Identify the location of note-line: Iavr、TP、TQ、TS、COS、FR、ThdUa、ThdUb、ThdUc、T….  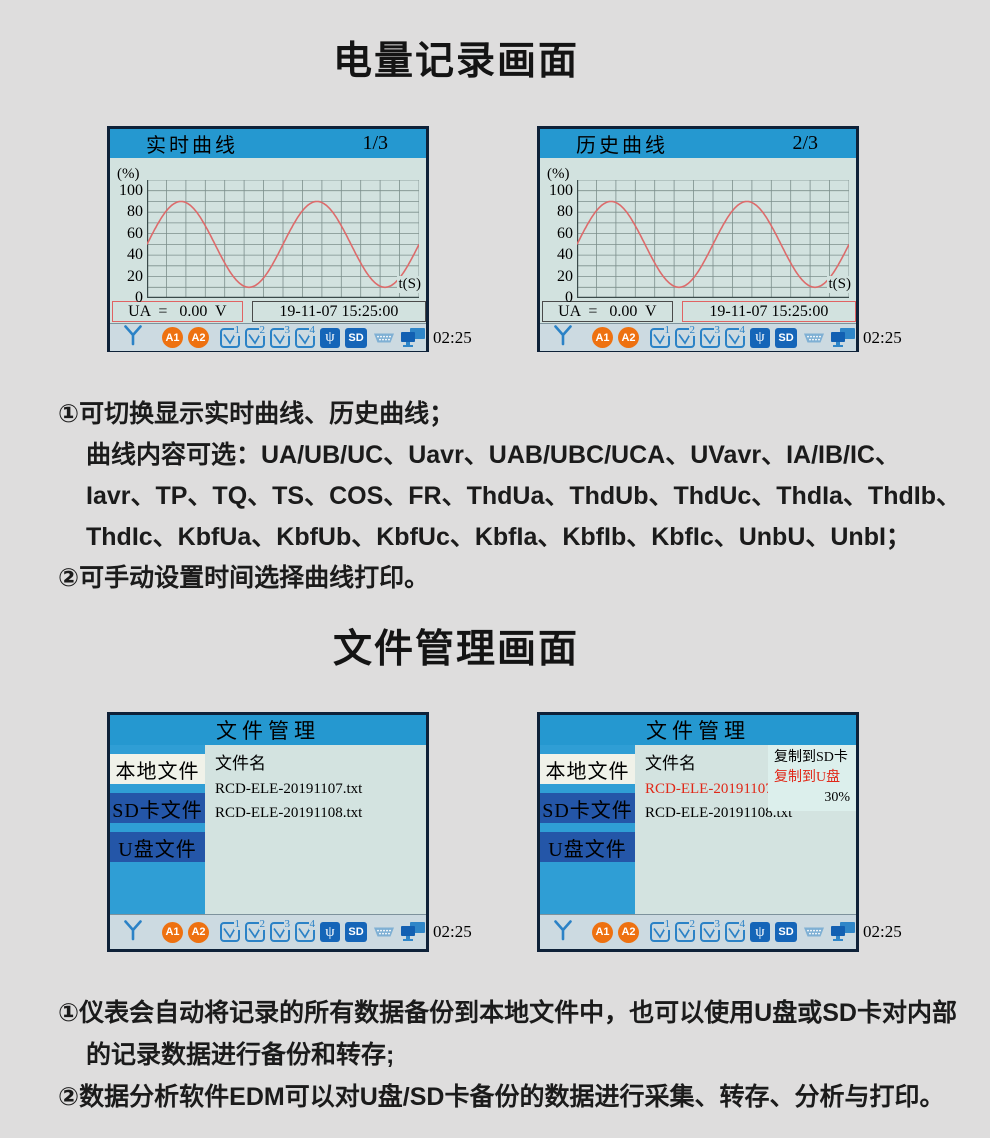
(523, 496).